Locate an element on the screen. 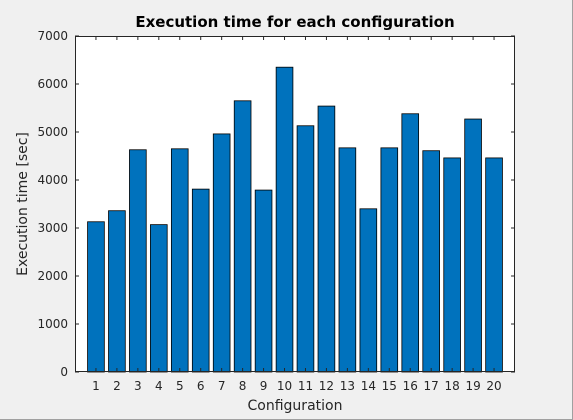 Image resolution: width=573 pixels, height=420 pixels. y-axis-label: Execution time [sec] is located at coordinates (23, 204).